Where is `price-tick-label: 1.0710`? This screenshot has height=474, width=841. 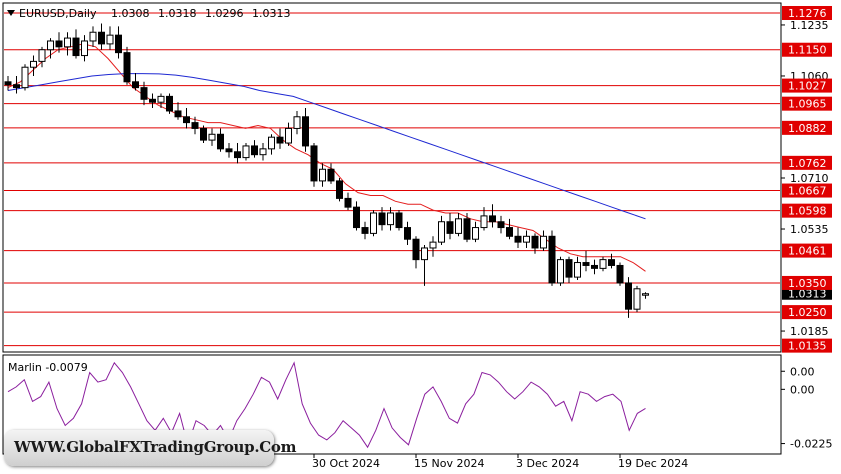
price-tick-label: 1.0710 is located at coordinates (809, 178).